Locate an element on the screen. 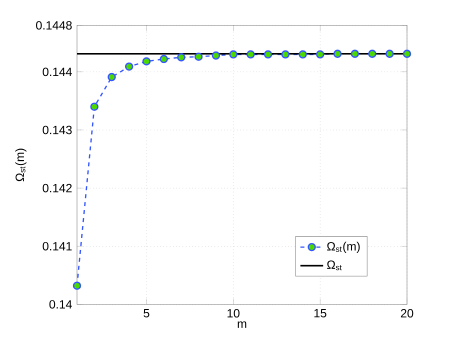  y-tick-label: 0.141 is located at coordinates (57, 246).